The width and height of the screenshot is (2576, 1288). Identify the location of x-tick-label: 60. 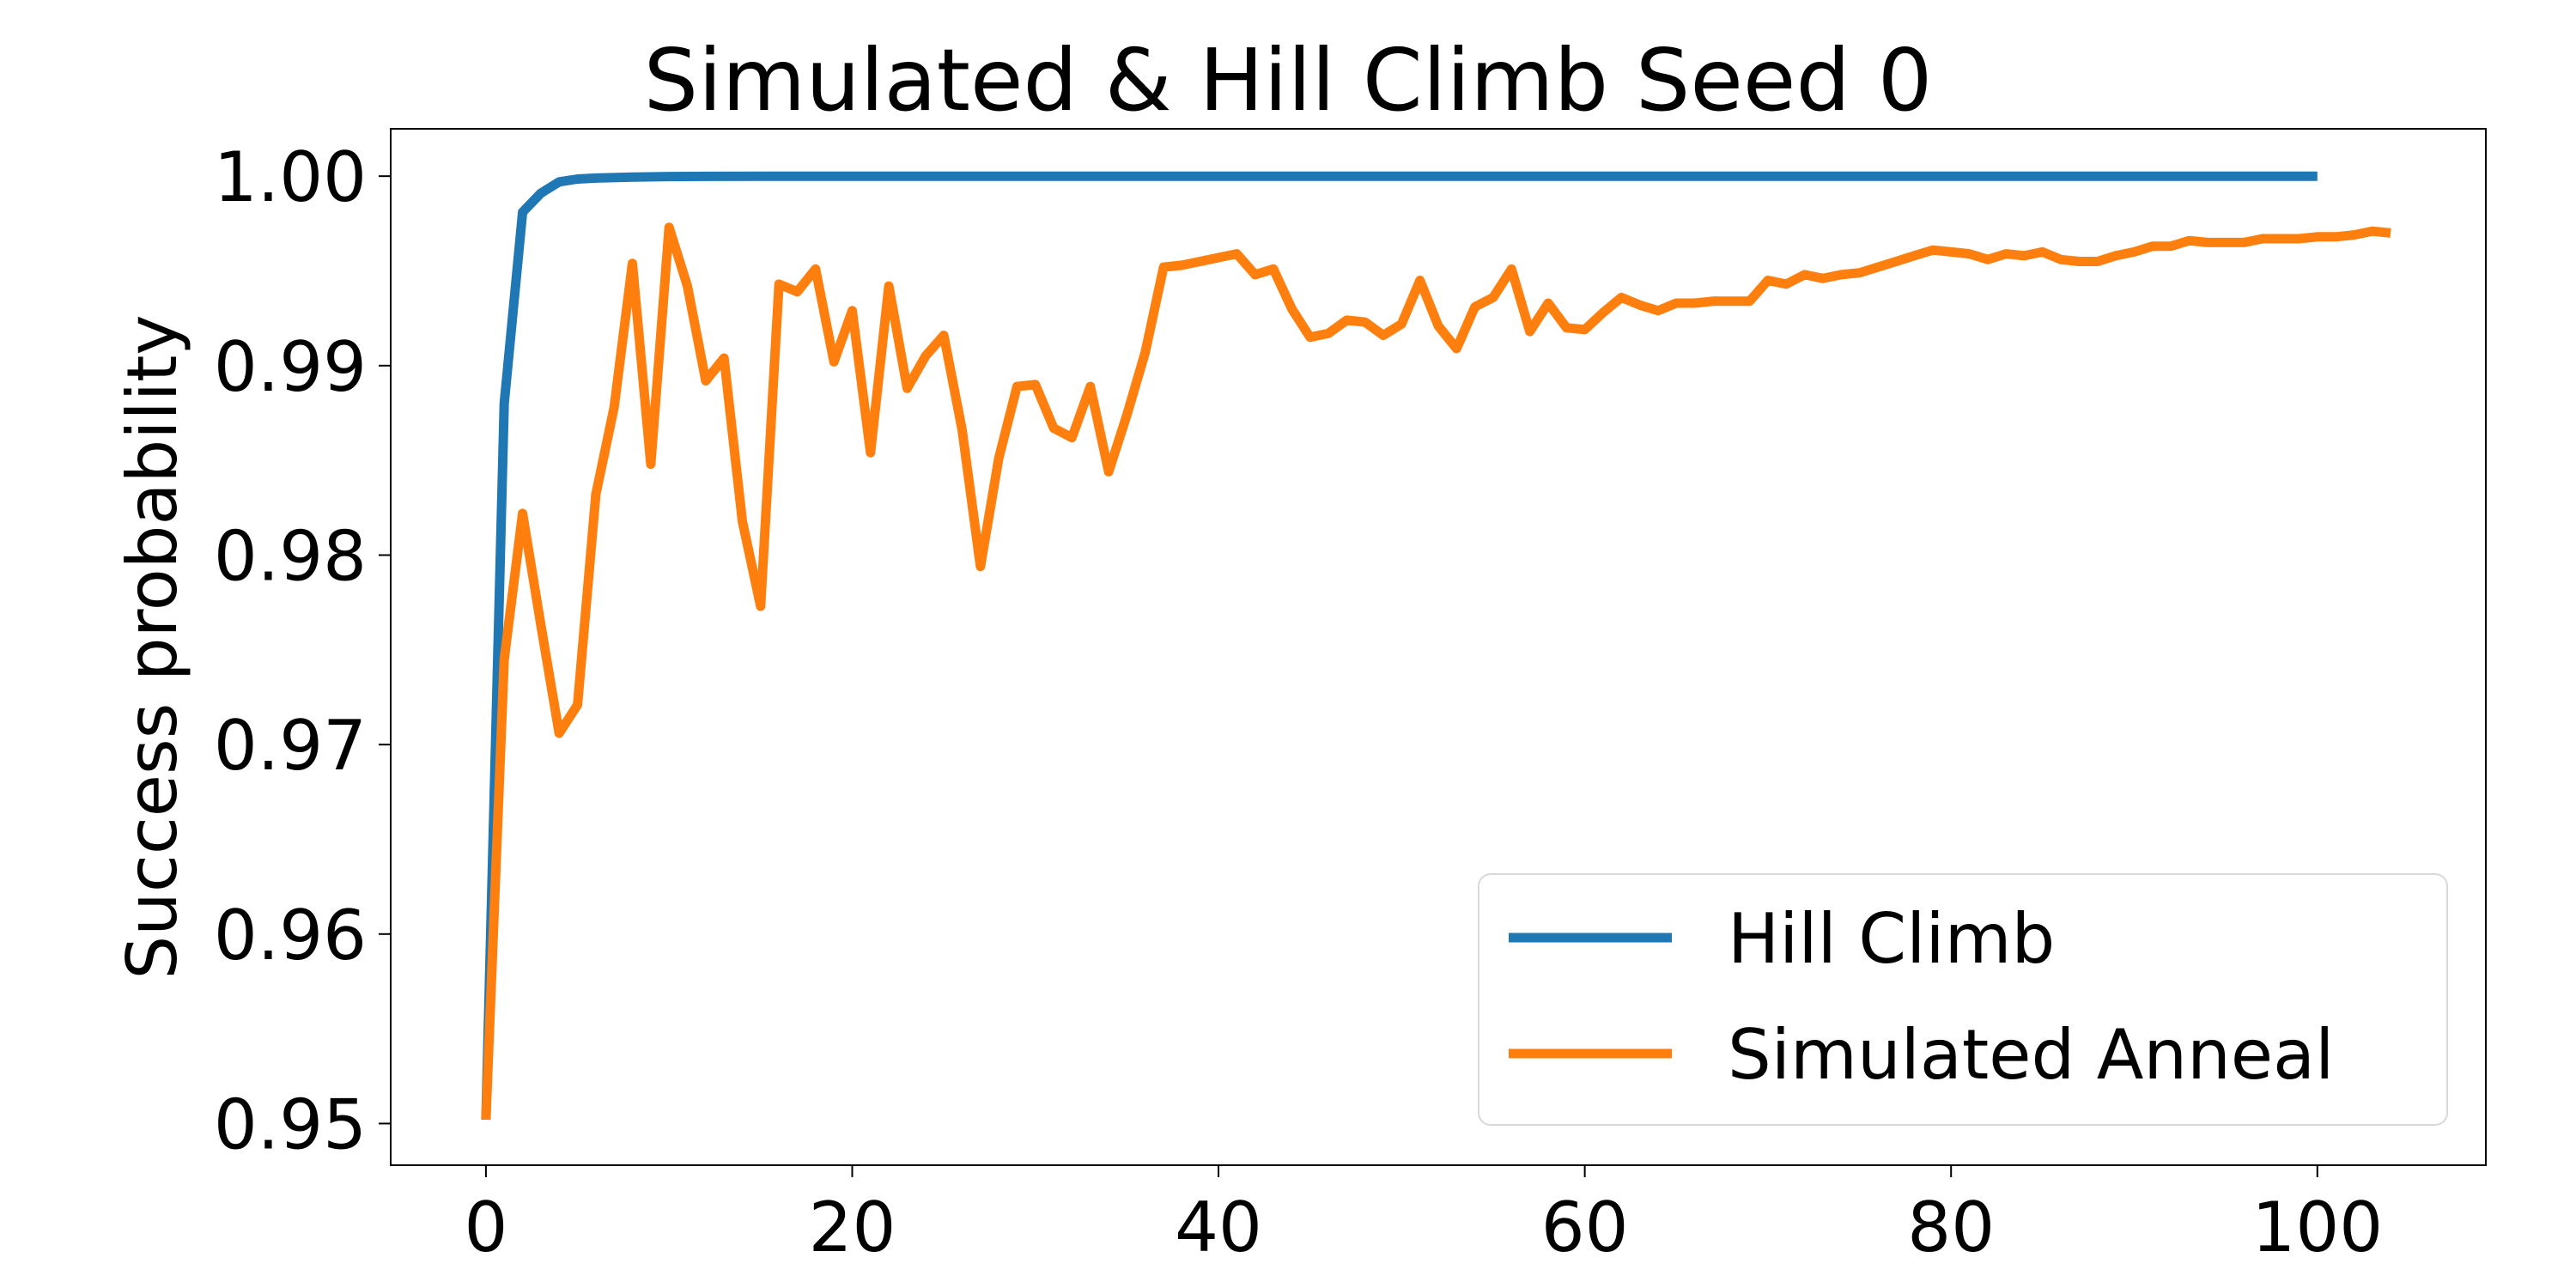
(1585, 1228).